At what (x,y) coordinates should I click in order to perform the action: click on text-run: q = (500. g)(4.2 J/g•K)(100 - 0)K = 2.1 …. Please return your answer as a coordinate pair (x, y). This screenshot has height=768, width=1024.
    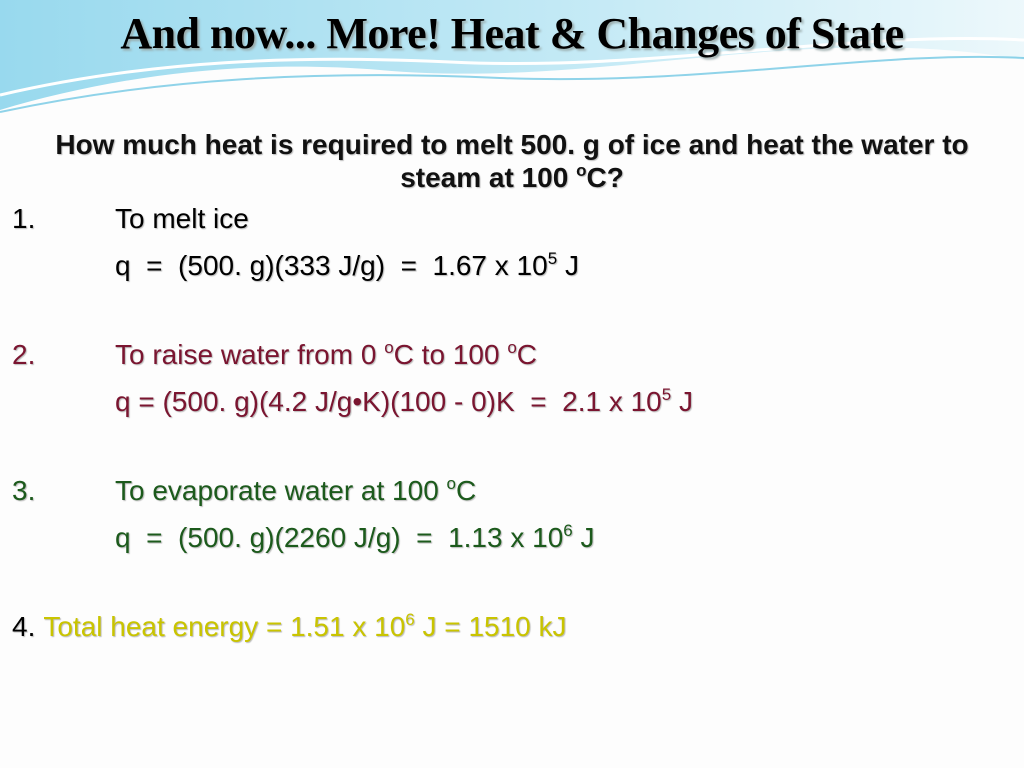
    Looking at the image, I should click on (388, 401).